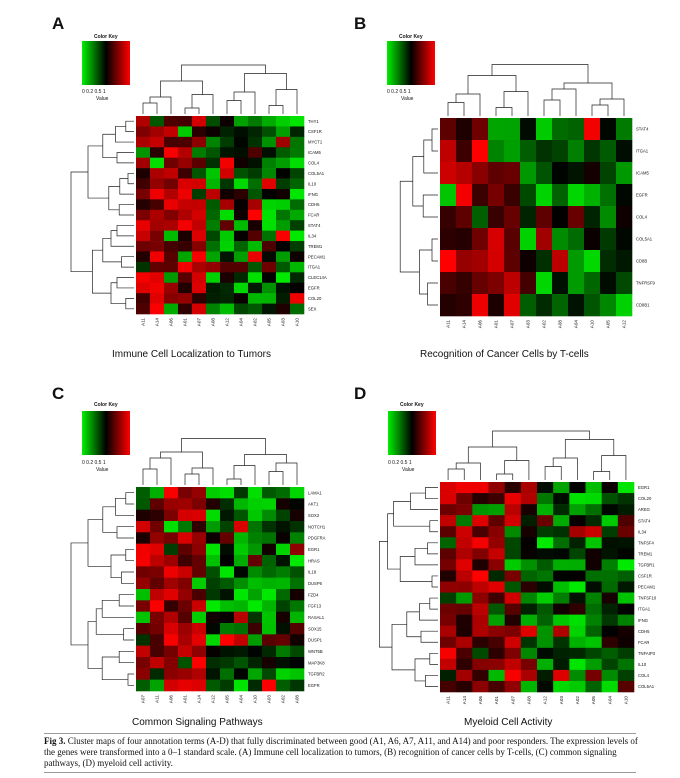  Describe the element at coordinates (644, 609) in the screenshot. I see `row-label: ITGA1` at that location.